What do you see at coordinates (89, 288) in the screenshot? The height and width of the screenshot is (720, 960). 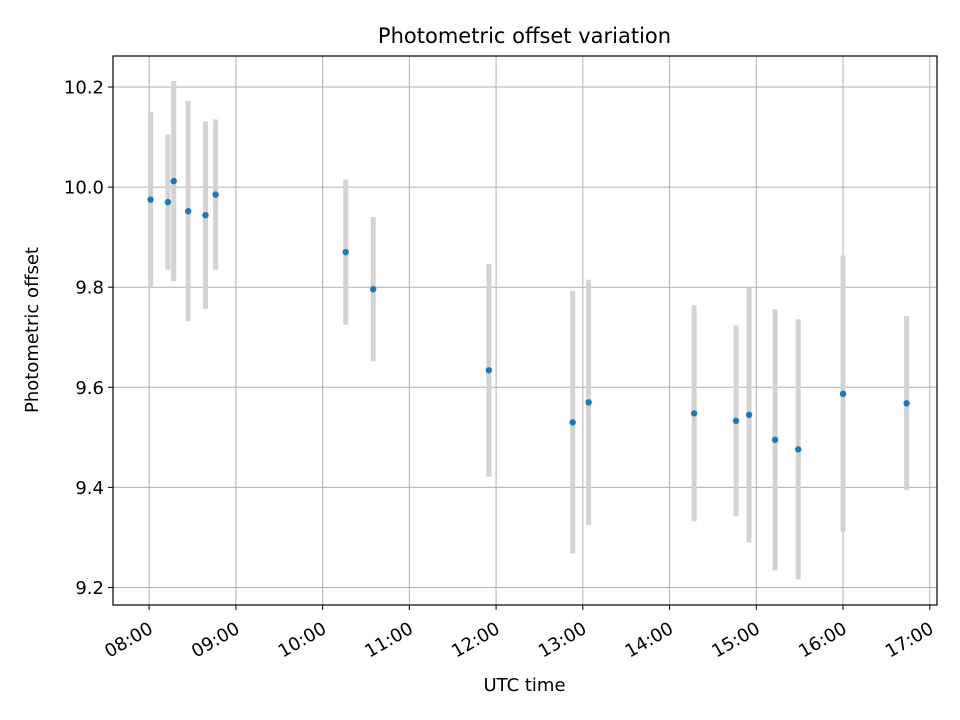 I see `y-tick-label: 9.8` at bounding box center [89, 288].